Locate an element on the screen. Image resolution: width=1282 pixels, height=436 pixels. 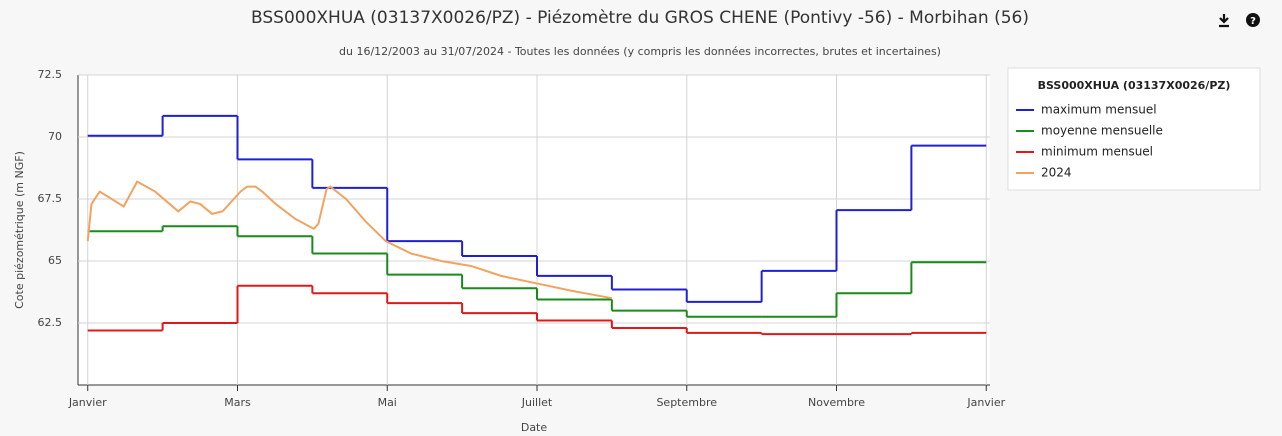
legend-title: BSS000XHUA (03137X0026/PZ) is located at coordinates (1134, 85).